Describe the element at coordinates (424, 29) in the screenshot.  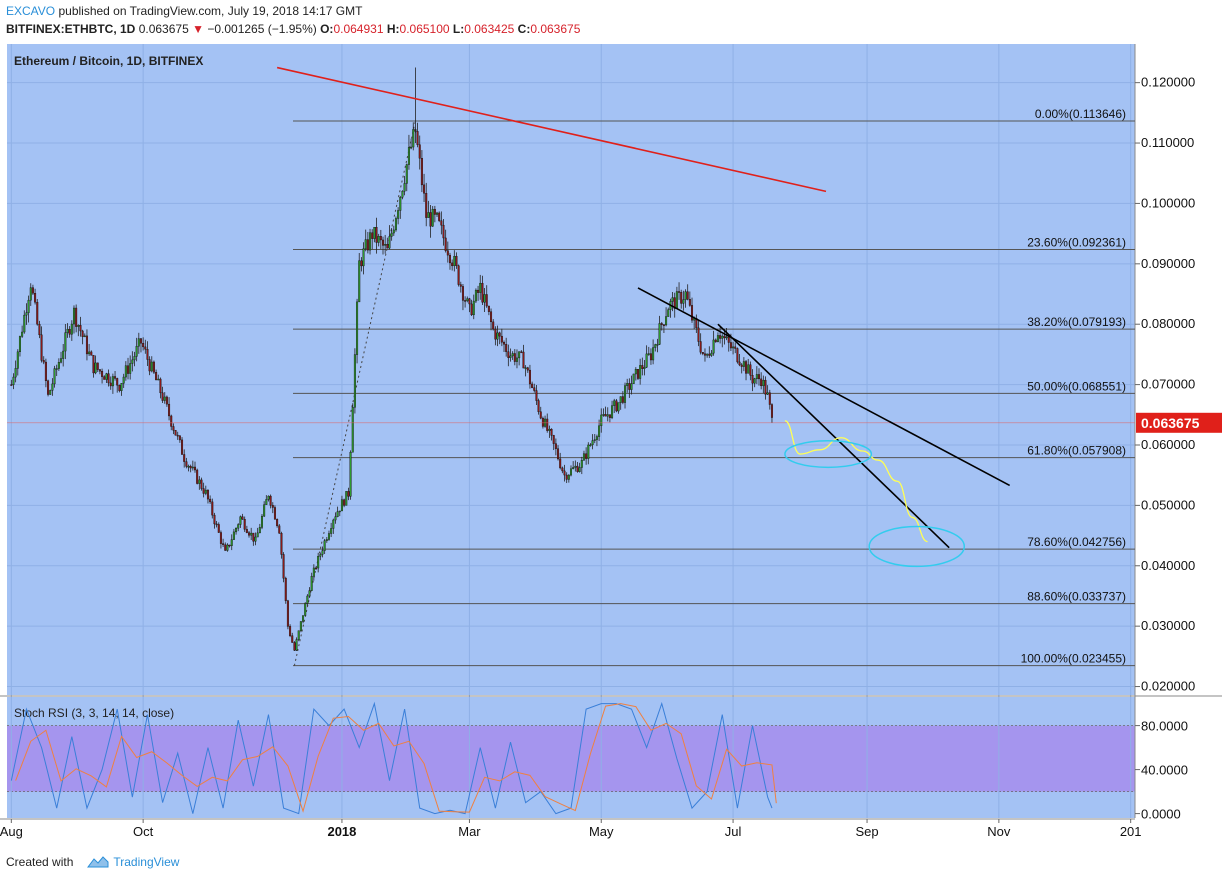
I see `high-value: 0.065100` at that location.